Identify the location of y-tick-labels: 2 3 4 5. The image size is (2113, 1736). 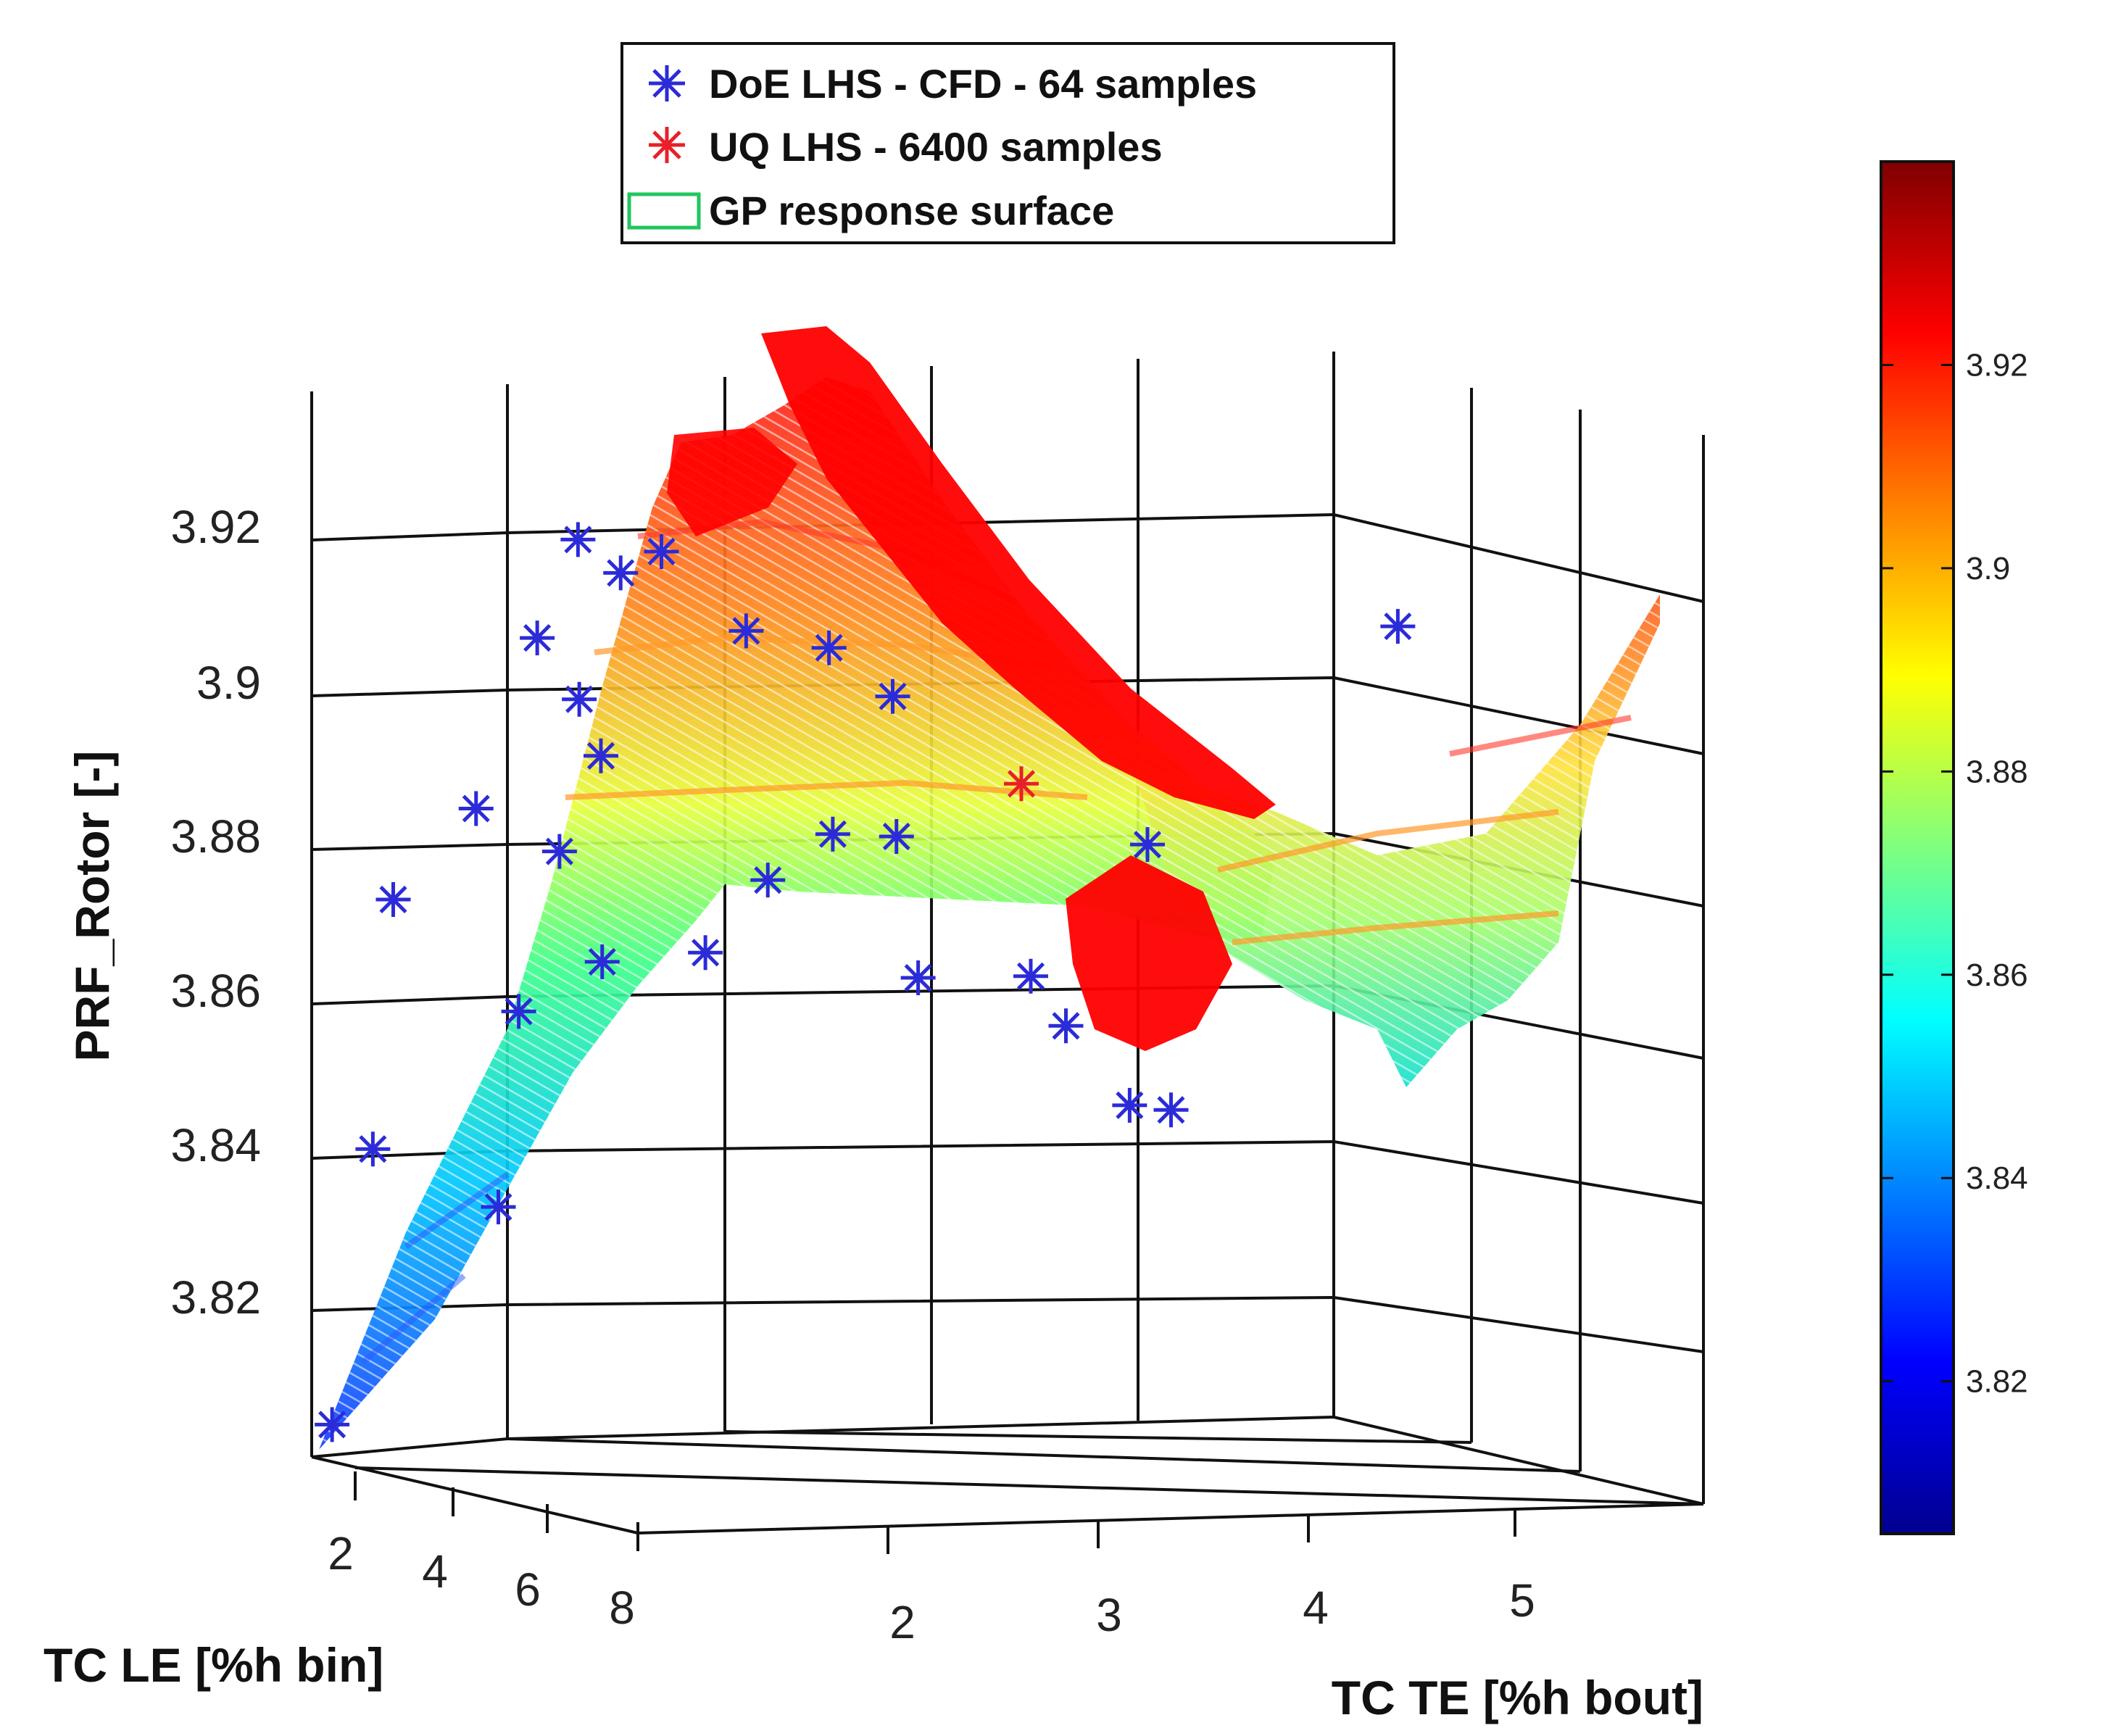
(1211, 1578).